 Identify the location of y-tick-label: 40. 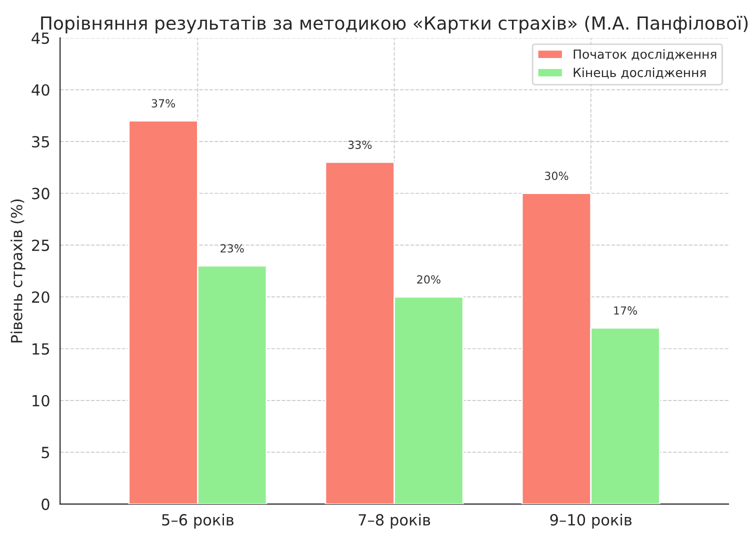
(41, 90).